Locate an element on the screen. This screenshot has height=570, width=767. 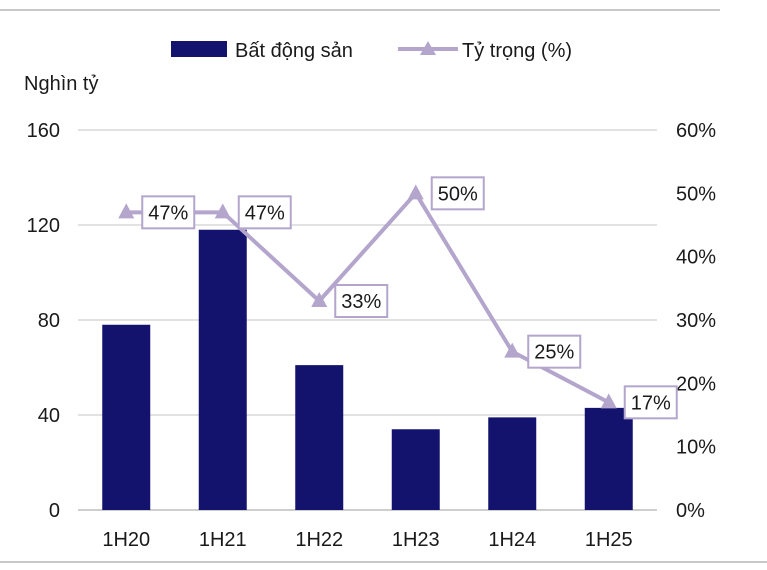
y-tick-right: 30% is located at coordinates (696, 321).